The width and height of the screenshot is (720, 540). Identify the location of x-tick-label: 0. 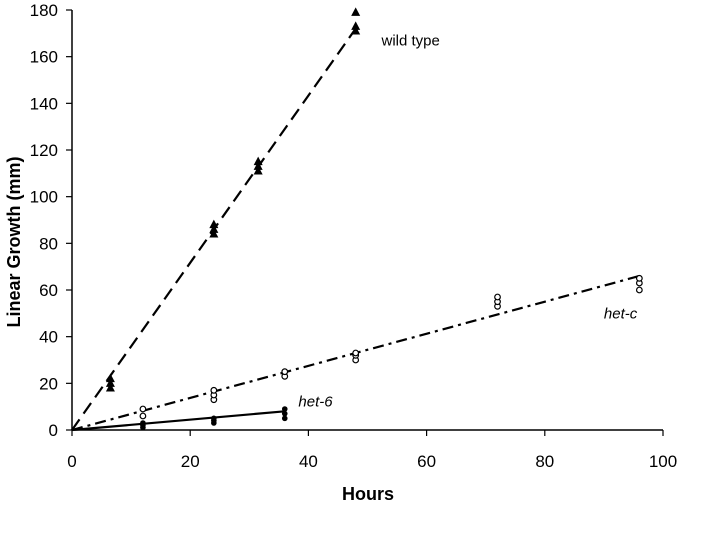
(71, 461).